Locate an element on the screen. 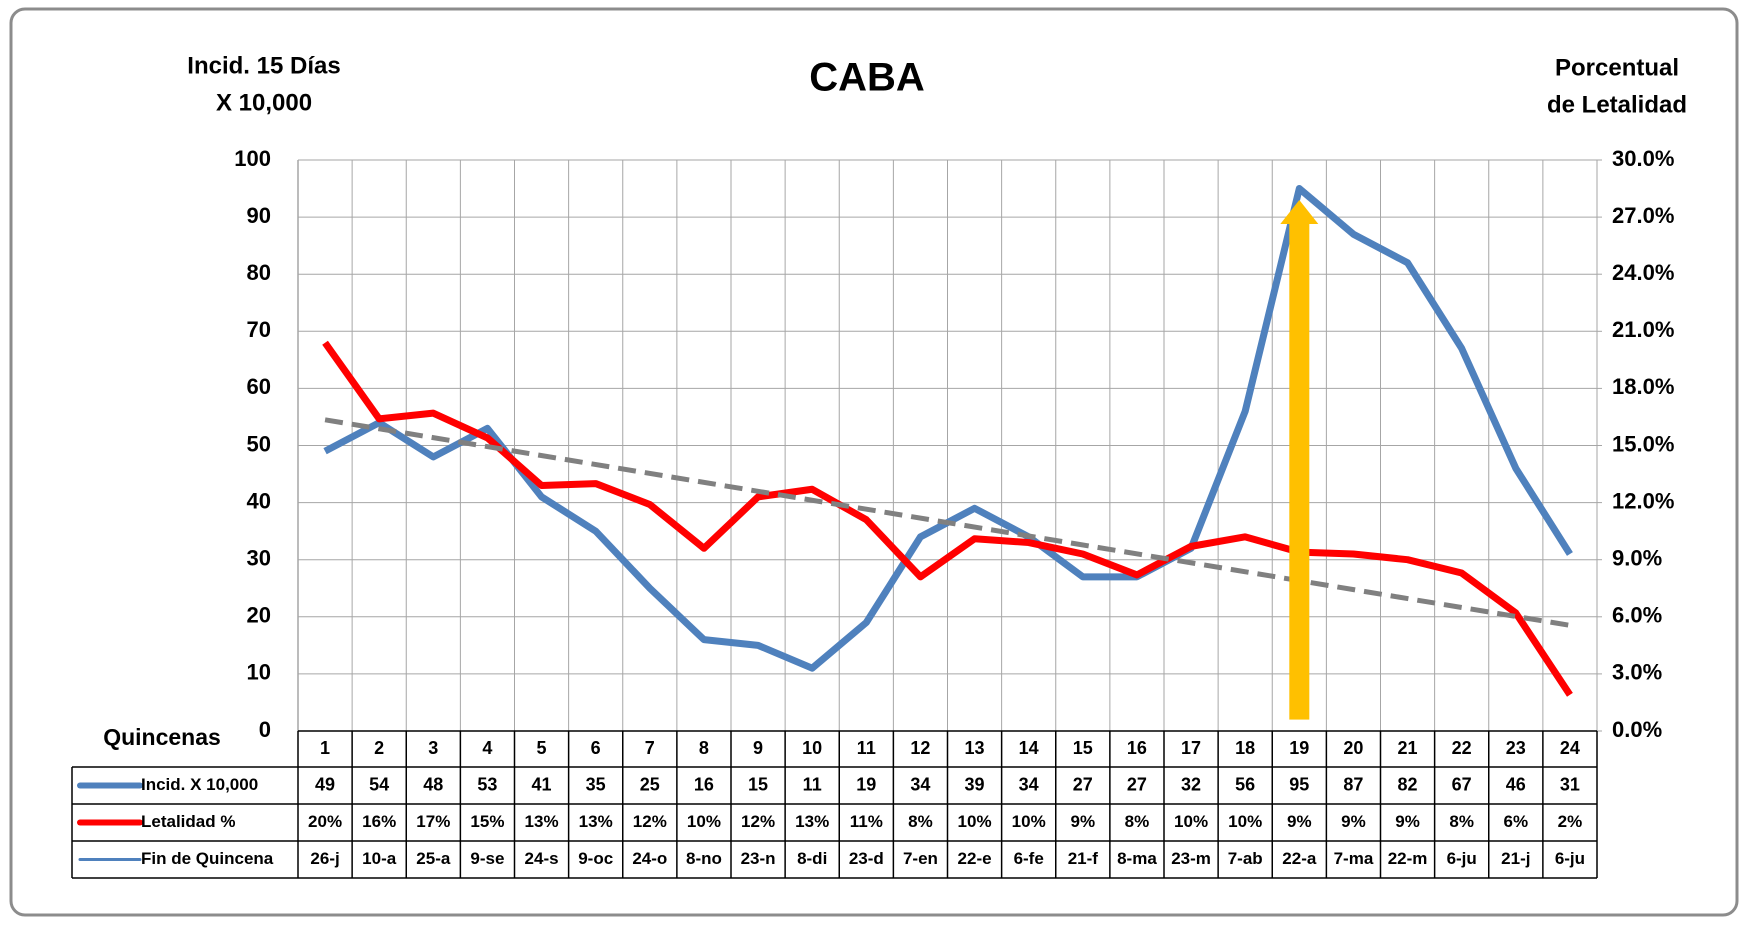  table-date: 23-m is located at coordinates (1191, 858).